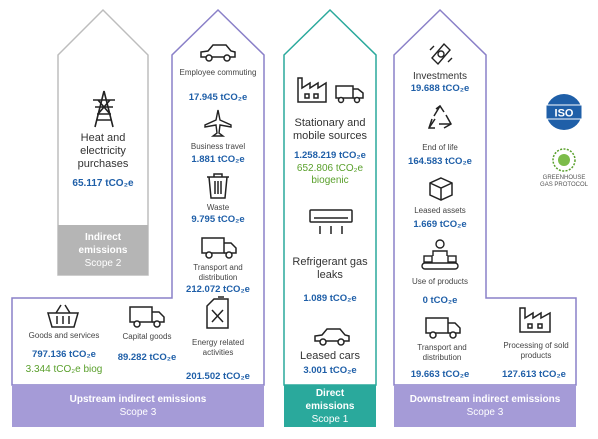  Describe the element at coordinates (218, 53) in the screenshot. I see `car-icon` at that location.